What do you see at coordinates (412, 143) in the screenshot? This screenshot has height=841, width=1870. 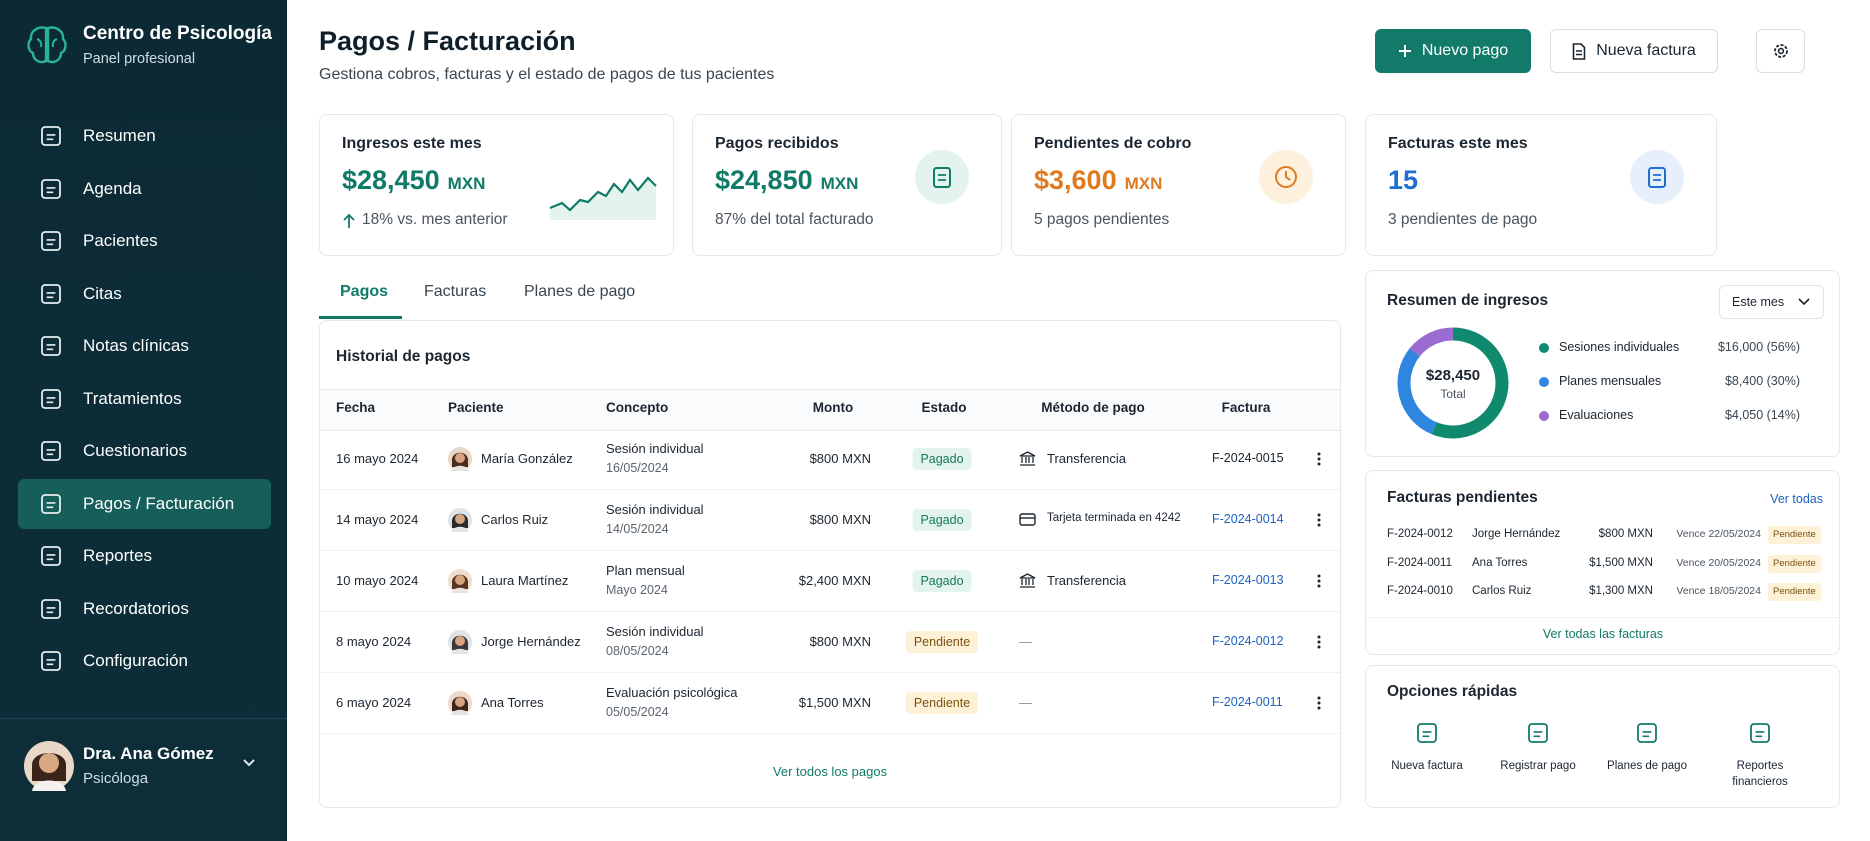 I see `stat-title: Ingresos este mes` at bounding box center [412, 143].